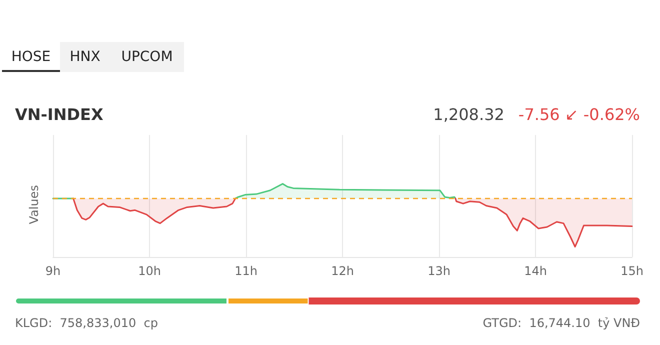 The image size is (660, 345). I want to click on text: GTGD: 16,744.10 tỷ VNĐ, so click(561, 323).